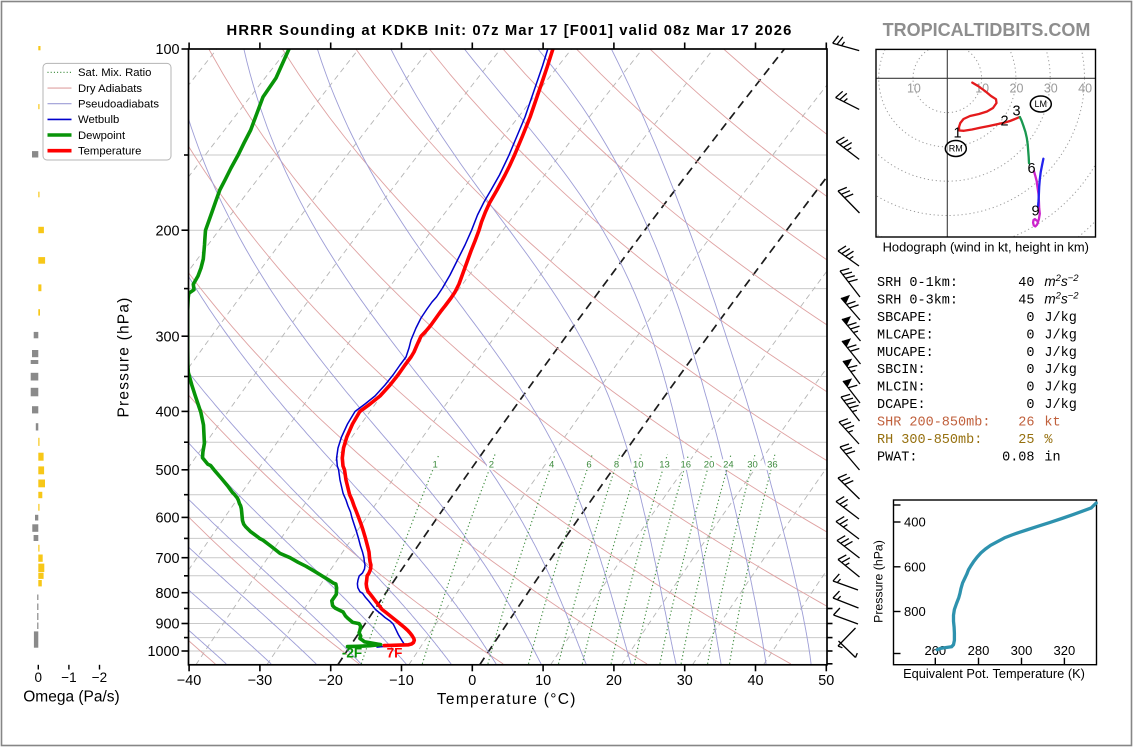 The width and height of the screenshot is (1134, 748). What do you see at coordinates (979, 650) in the screenshot?
I see `svg-text: 280` at bounding box center [979, 650].